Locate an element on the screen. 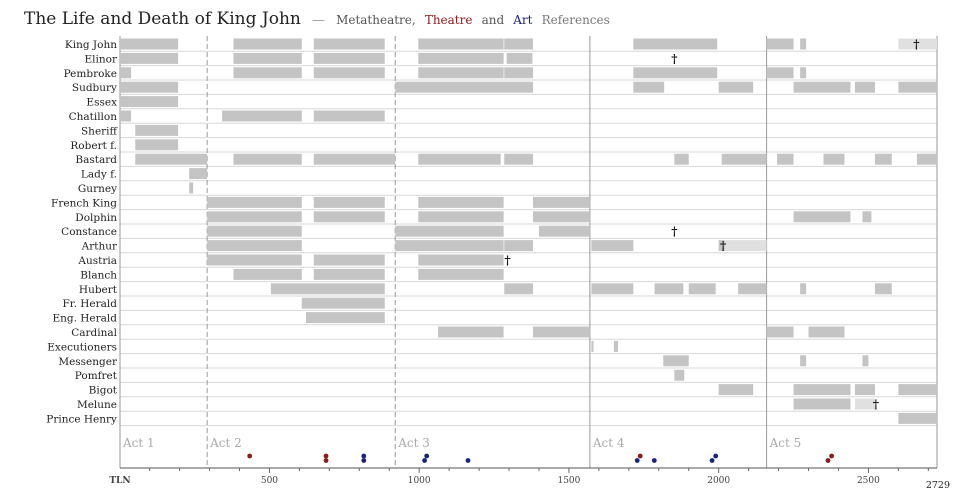  title-and: and is located at coordinates (493, 20).